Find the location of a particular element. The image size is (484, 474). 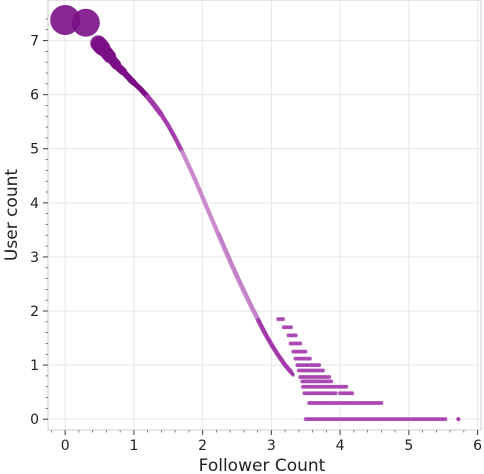

y-tick-label: 2 is located at coordinates (34, 312).